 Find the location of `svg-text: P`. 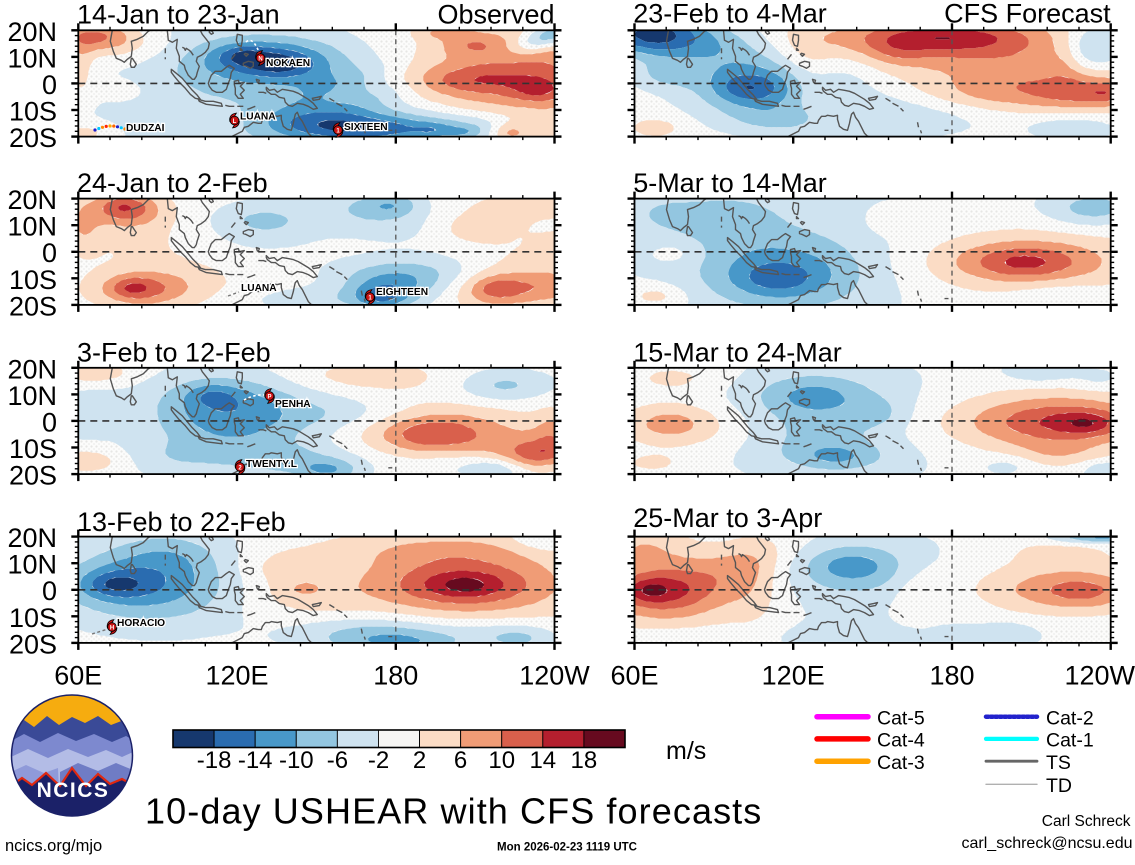

svg-text: P is located at coordinates (270, 397).